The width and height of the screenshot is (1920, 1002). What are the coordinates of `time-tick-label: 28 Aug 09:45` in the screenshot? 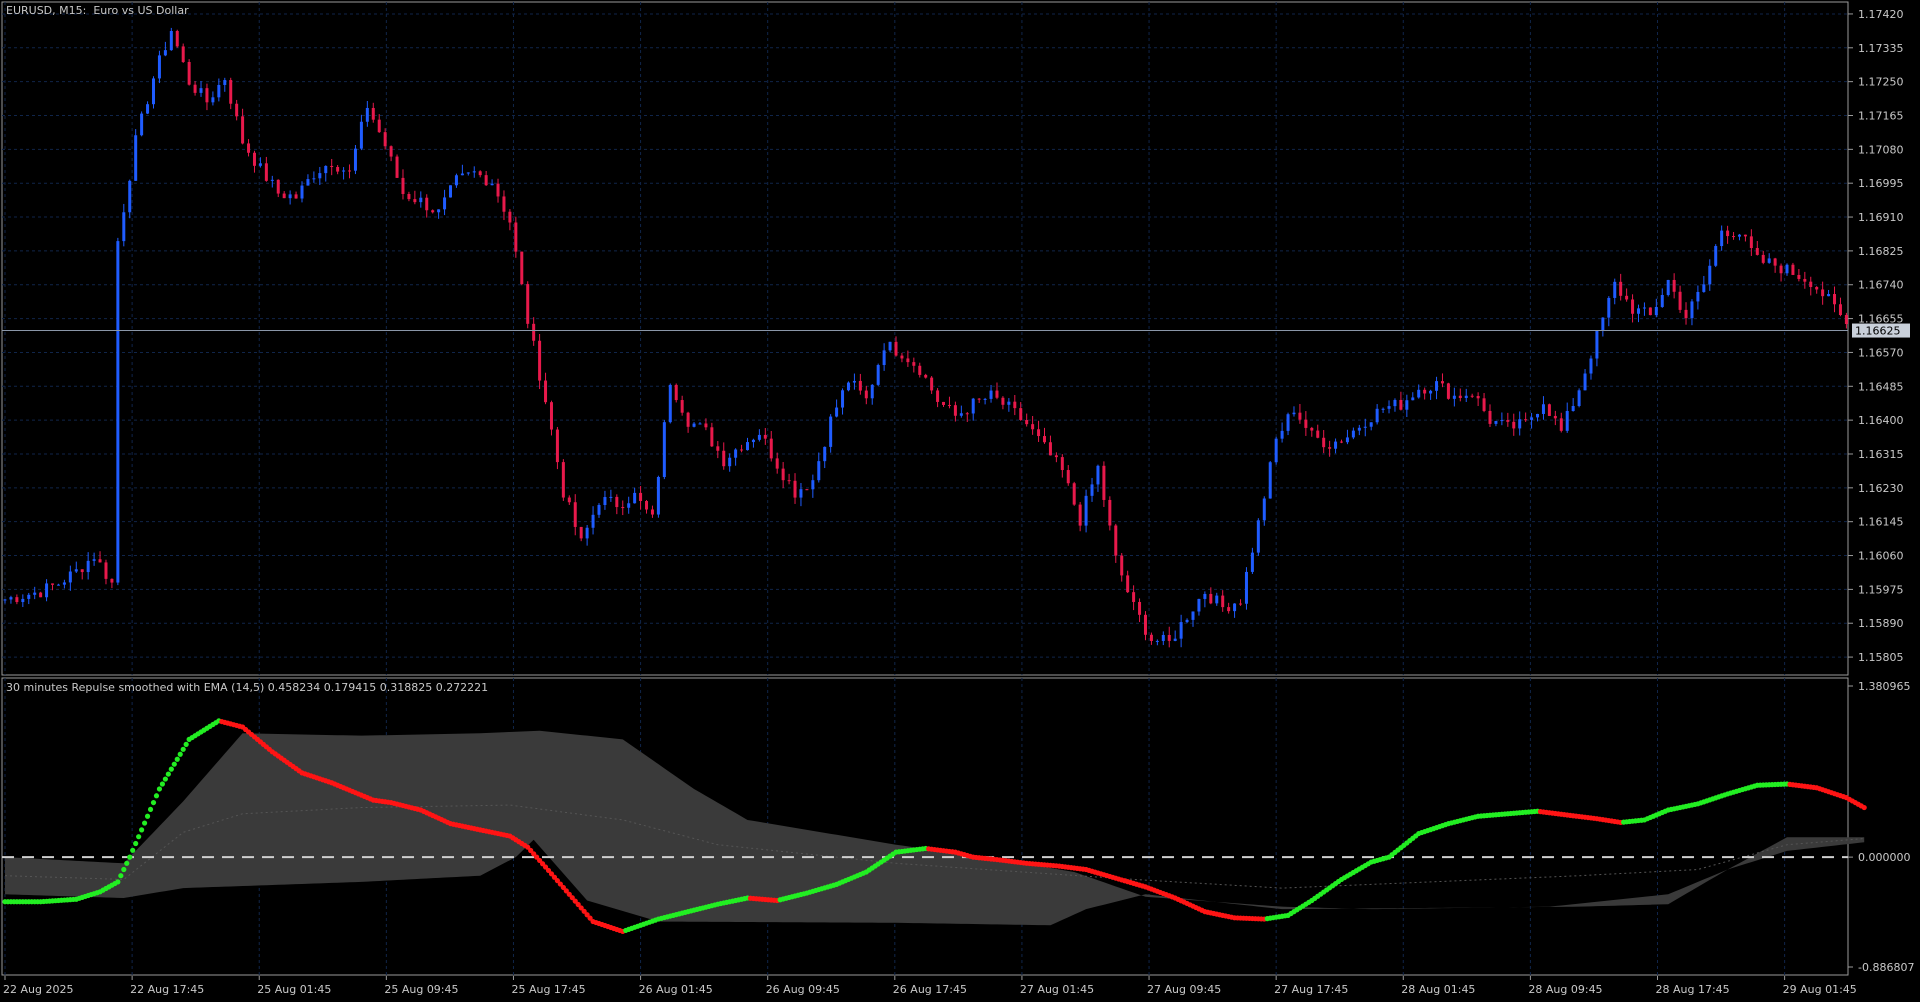 It's located at (1565, 989).